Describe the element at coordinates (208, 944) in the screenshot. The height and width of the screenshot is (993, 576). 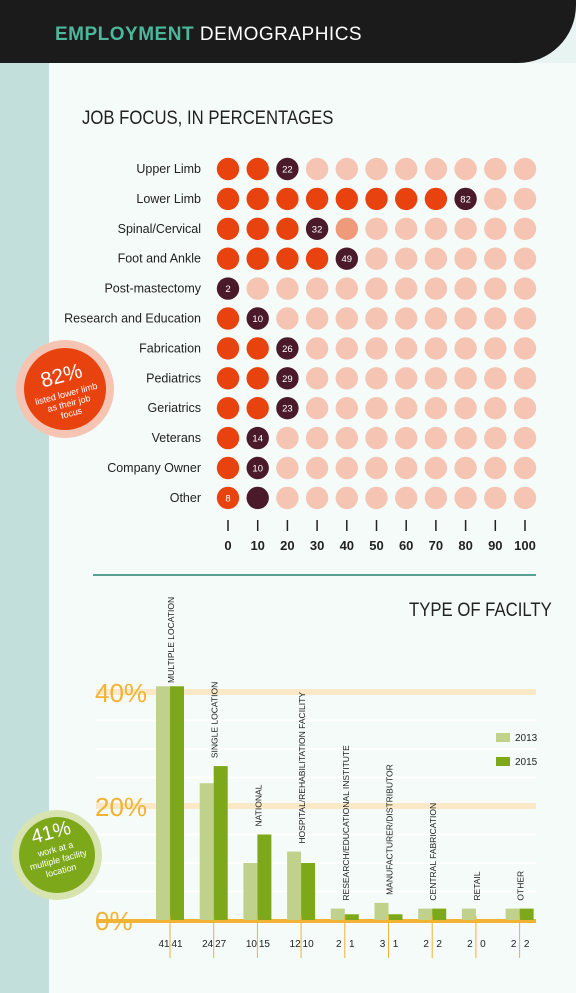
I see `value-label-2013: 24` at that location.